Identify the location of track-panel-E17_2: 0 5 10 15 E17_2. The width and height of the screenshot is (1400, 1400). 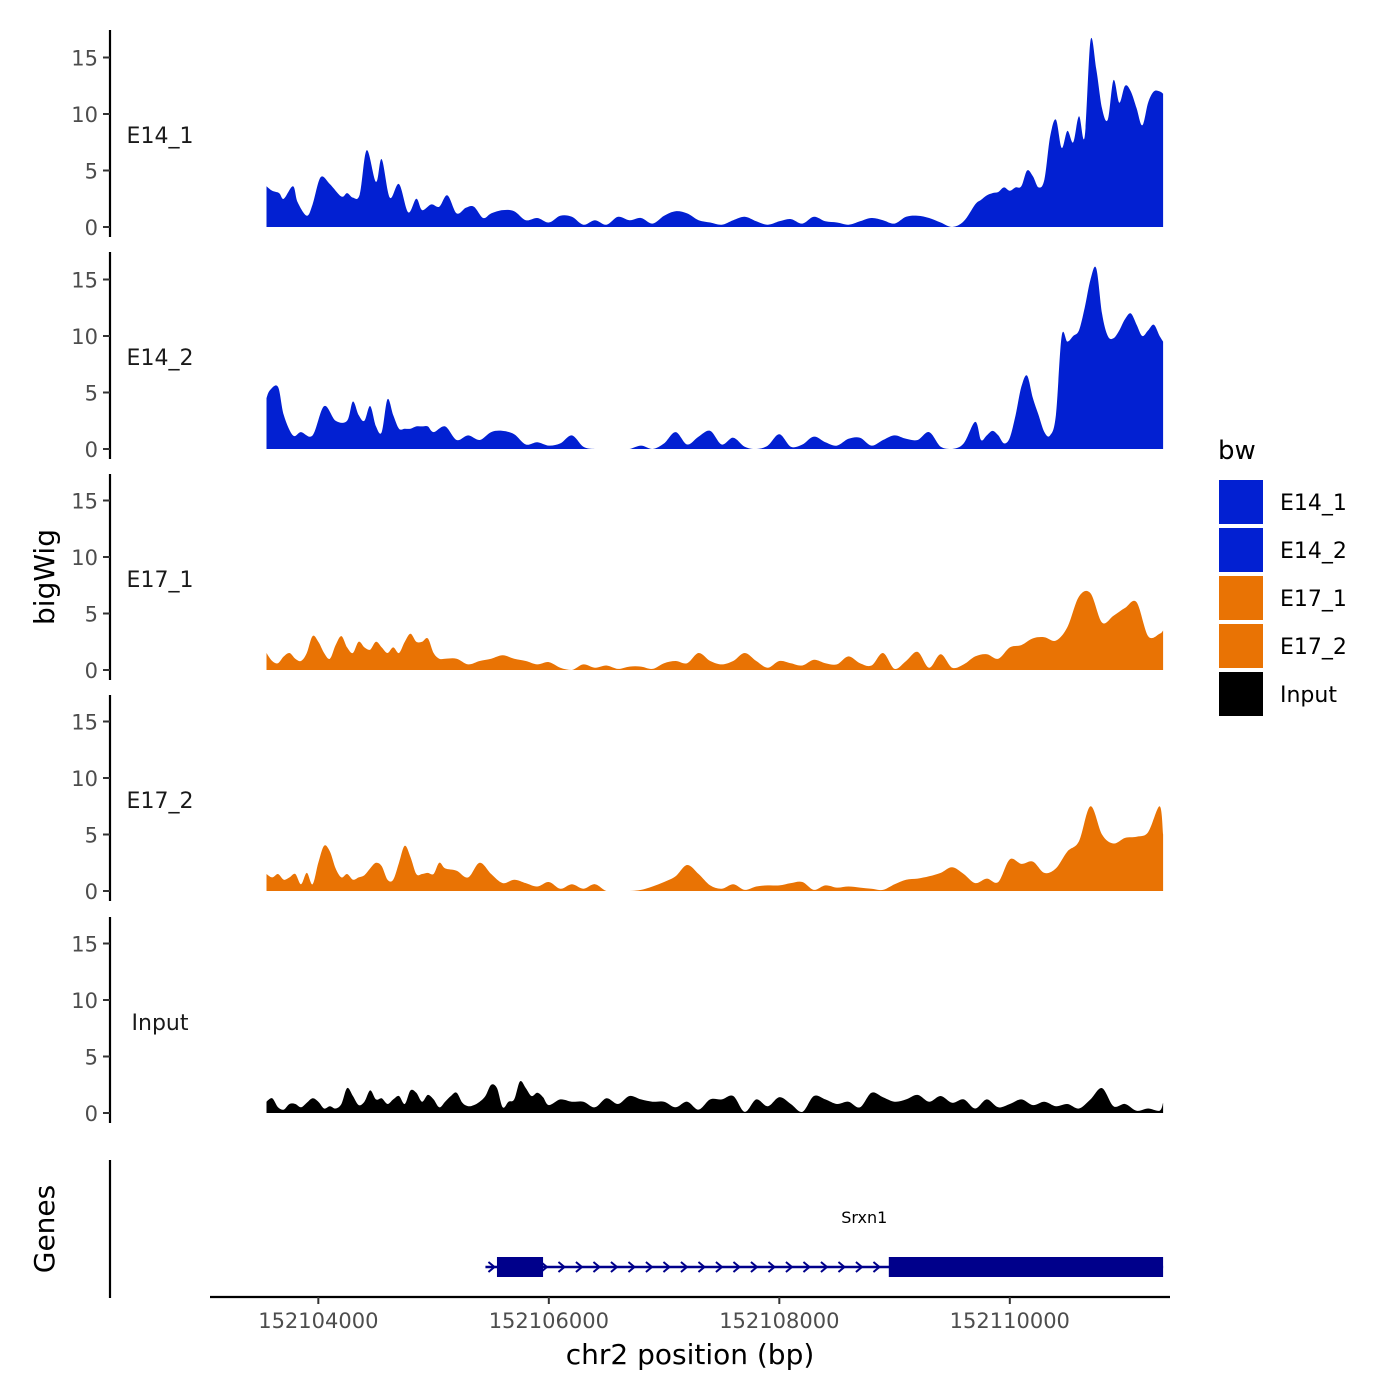
(617, 799).